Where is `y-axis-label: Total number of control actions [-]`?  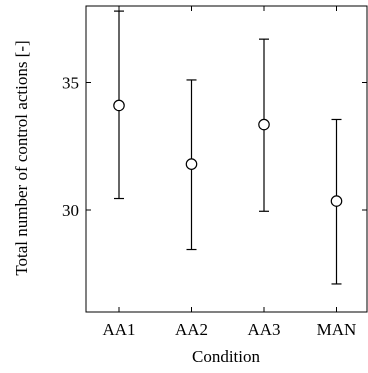 y-axis-label: Total number of control actions [-] is located at coordinates (21, 157).